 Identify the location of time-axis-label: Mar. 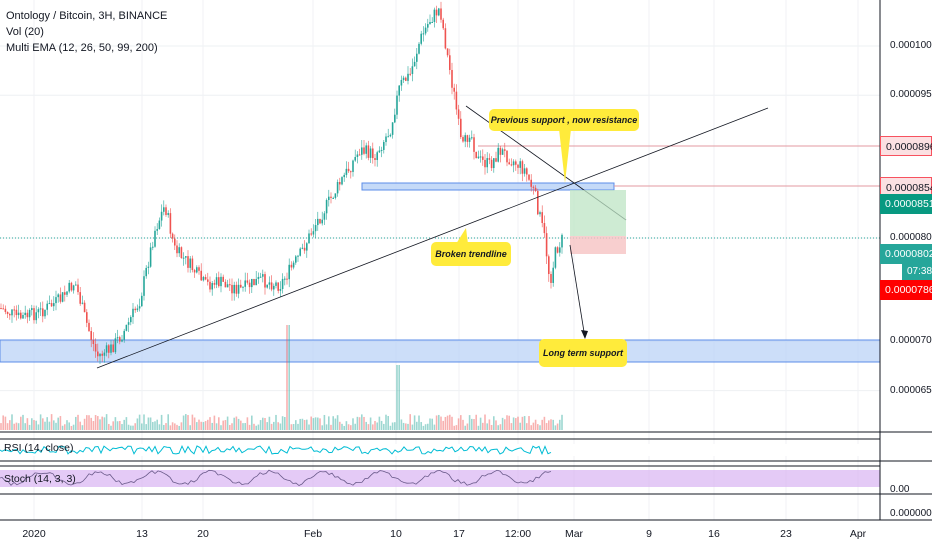
(574, 534).